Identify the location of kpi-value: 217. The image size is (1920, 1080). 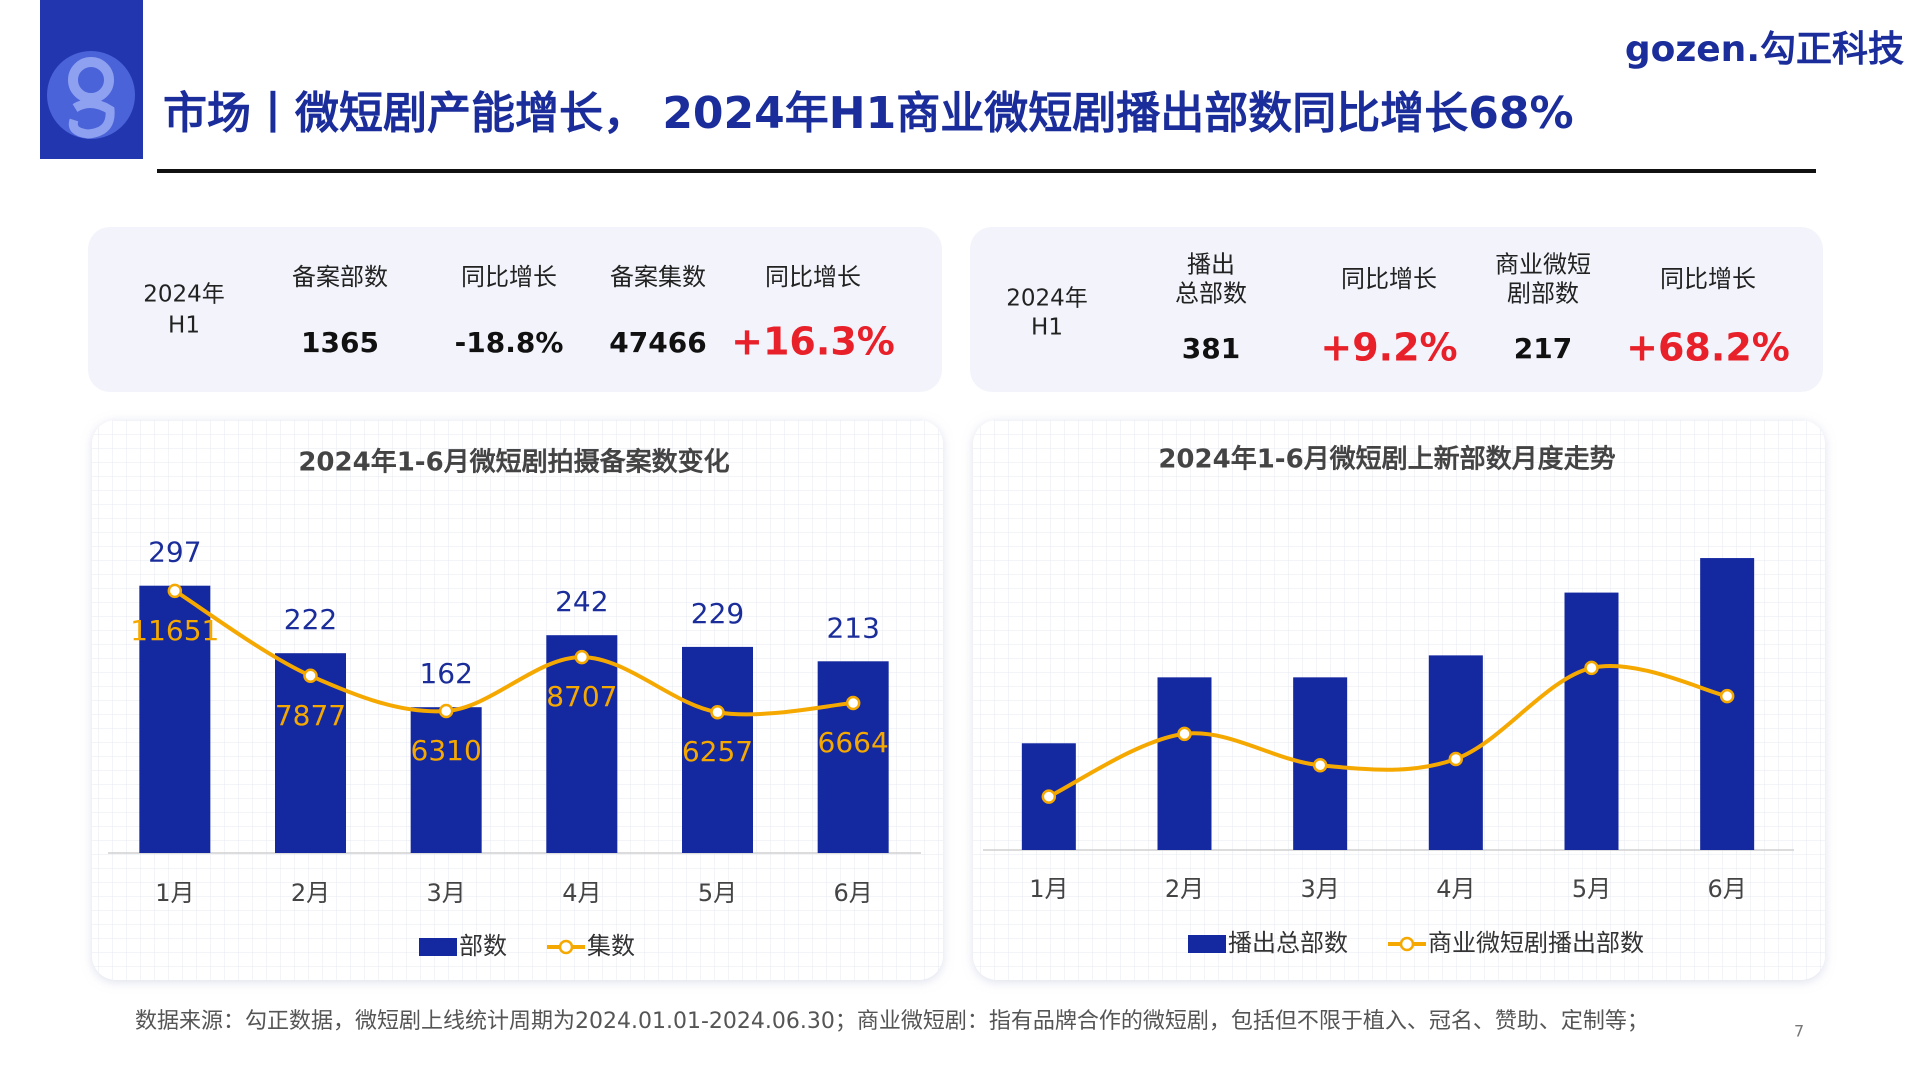
(1543, 348).